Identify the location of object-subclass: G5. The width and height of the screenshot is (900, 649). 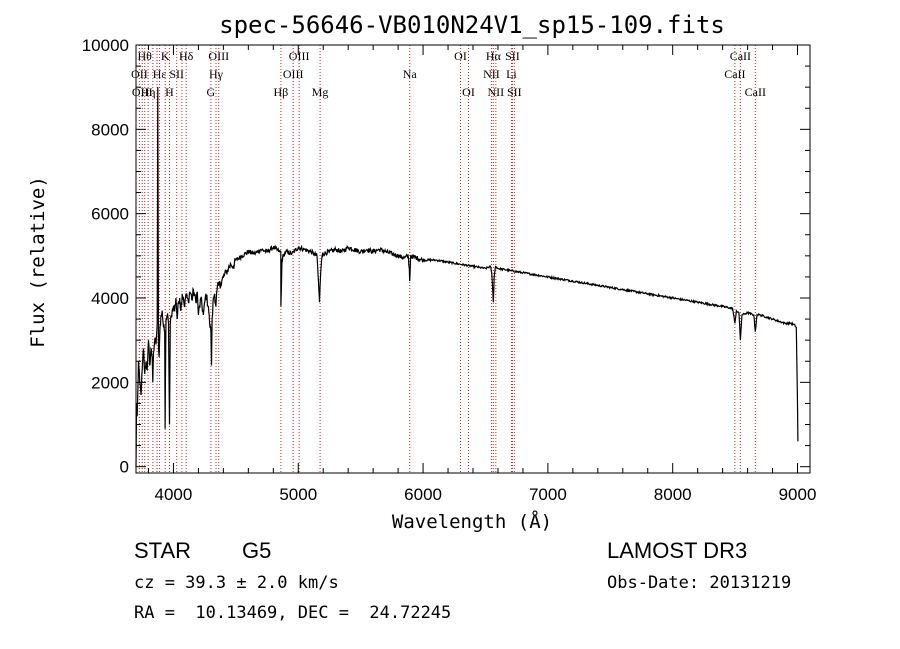
(257, 550).